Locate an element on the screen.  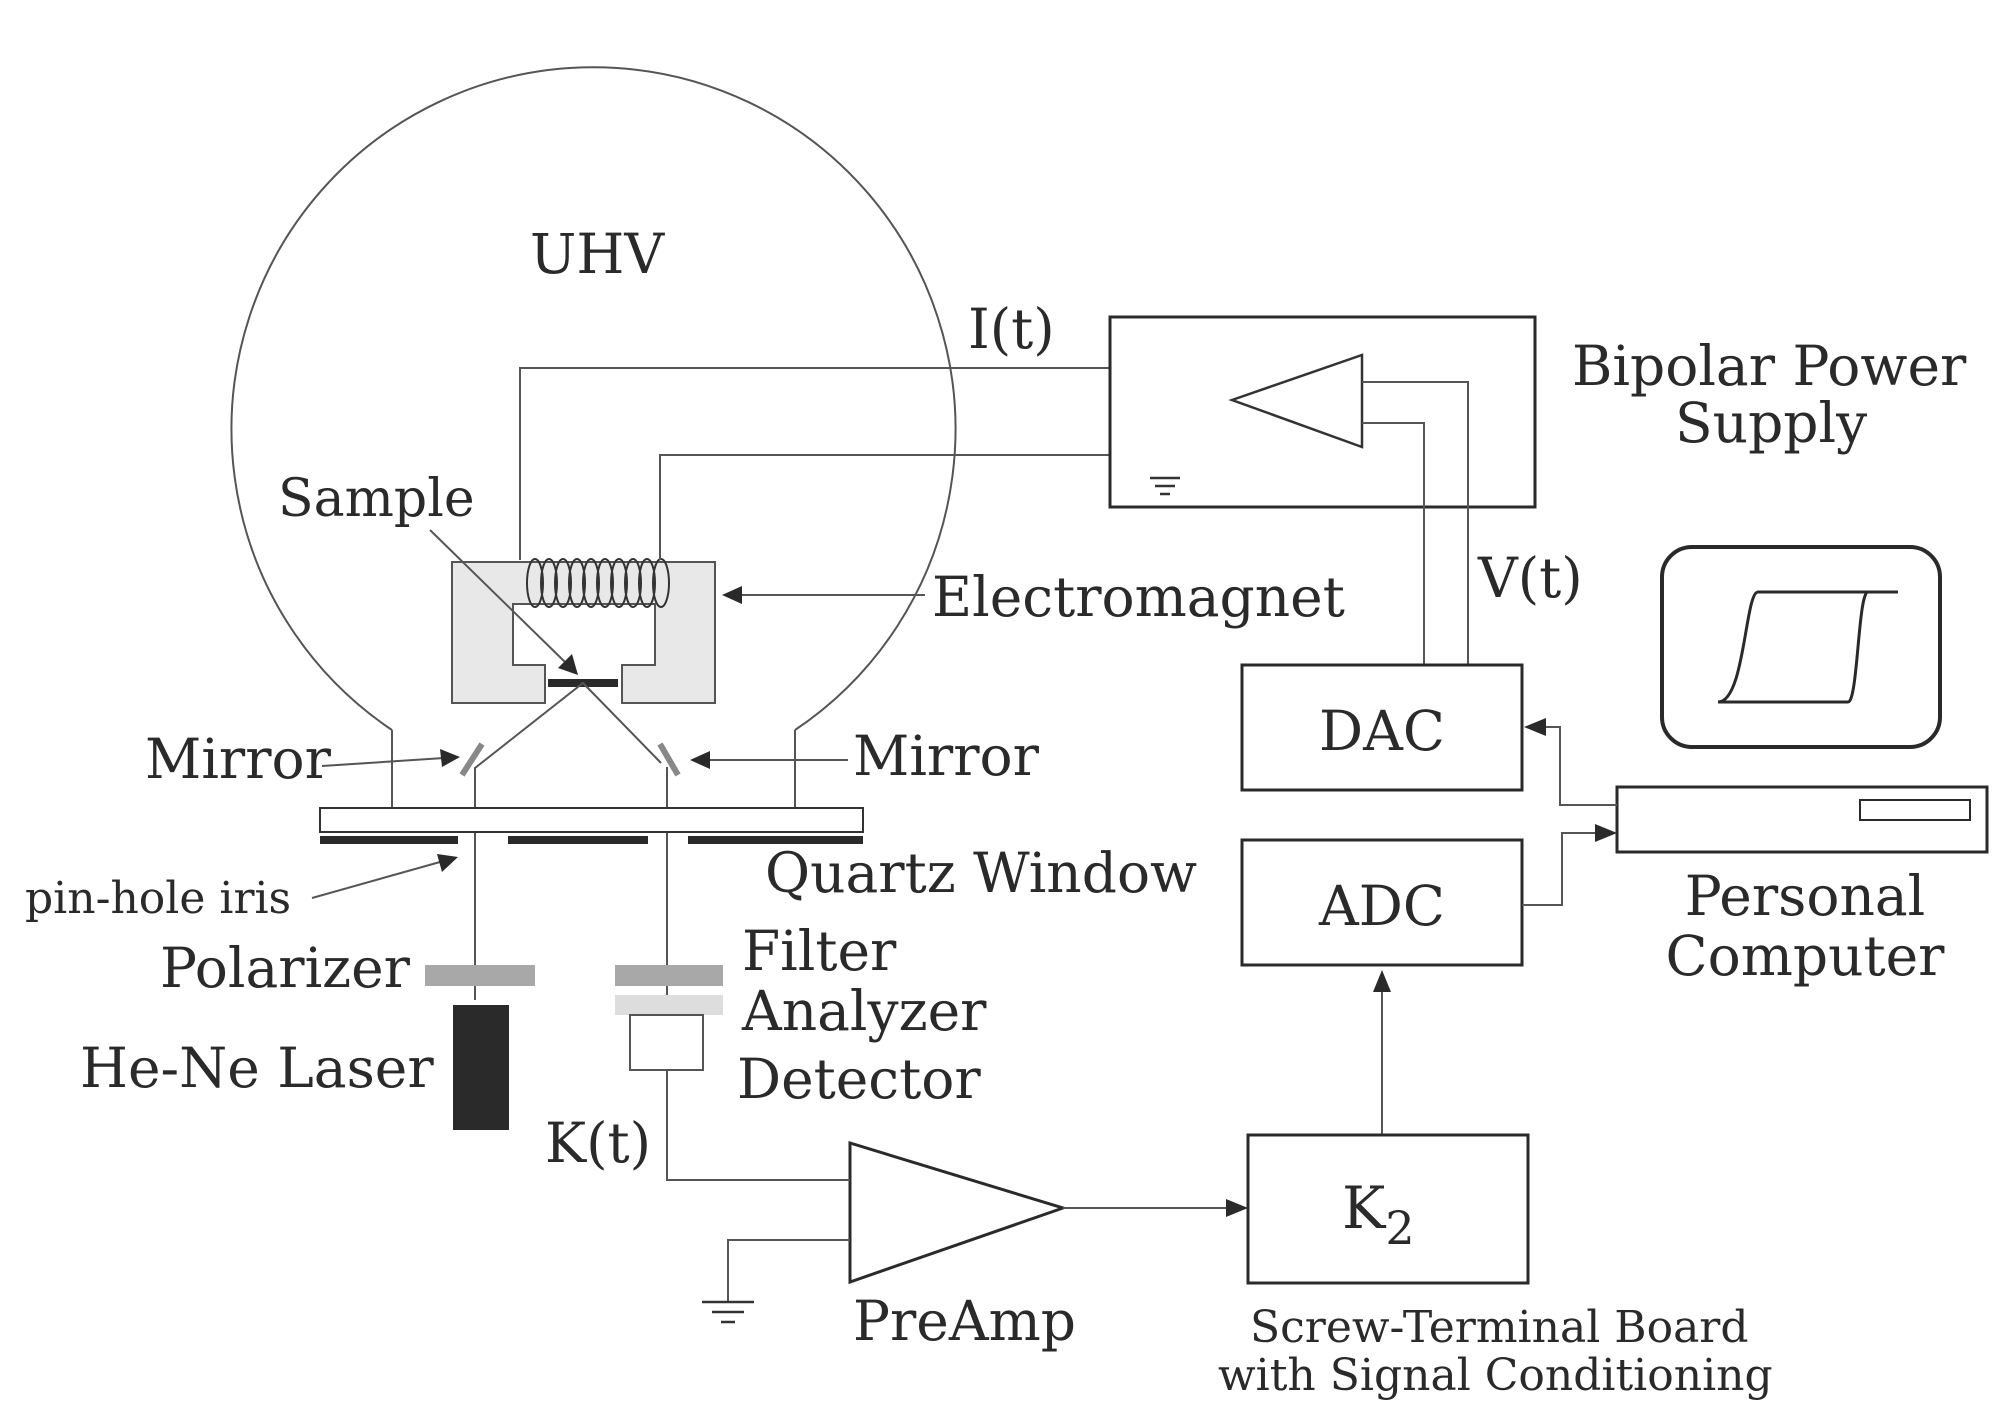
voltage-label: V(t) is located at coordinates (1530, 578).